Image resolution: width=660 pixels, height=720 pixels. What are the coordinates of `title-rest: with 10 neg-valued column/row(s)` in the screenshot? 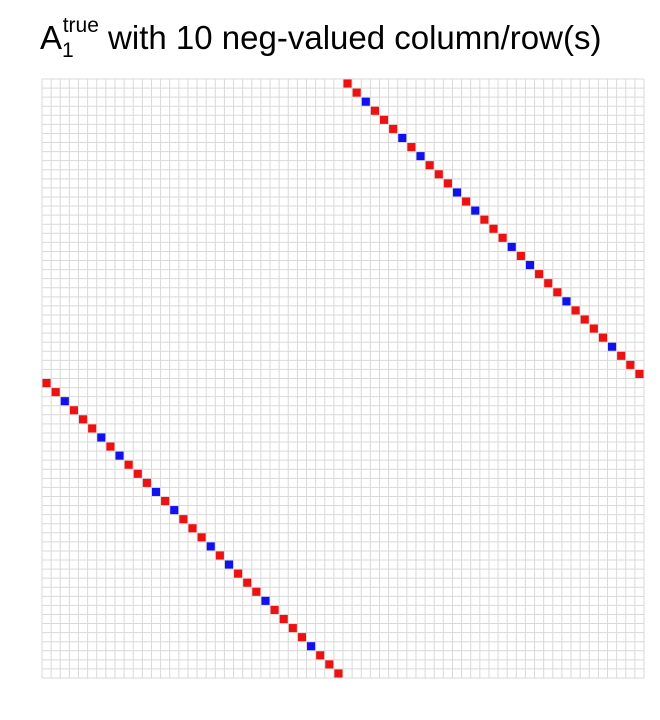 It's located at (350, 37).